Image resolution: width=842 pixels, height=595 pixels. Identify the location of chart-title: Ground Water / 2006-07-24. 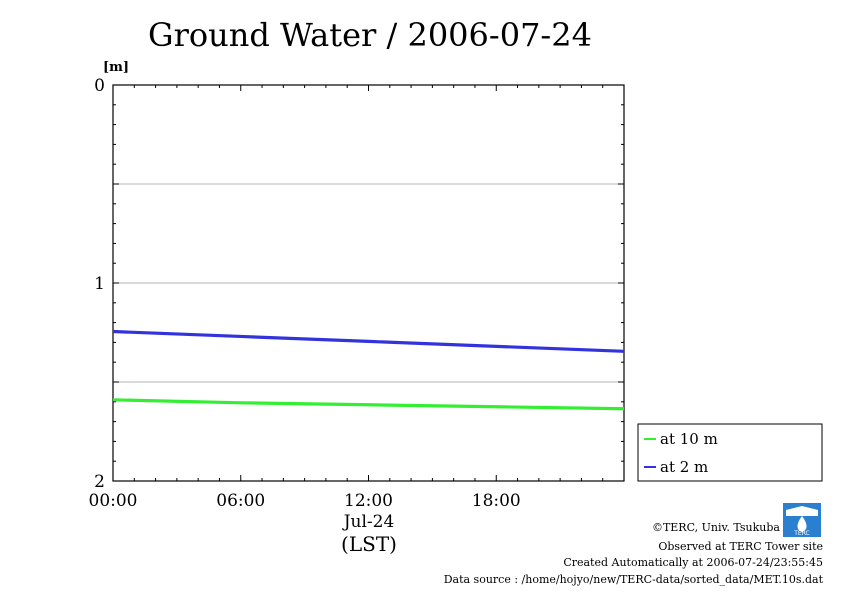
(370, 35).